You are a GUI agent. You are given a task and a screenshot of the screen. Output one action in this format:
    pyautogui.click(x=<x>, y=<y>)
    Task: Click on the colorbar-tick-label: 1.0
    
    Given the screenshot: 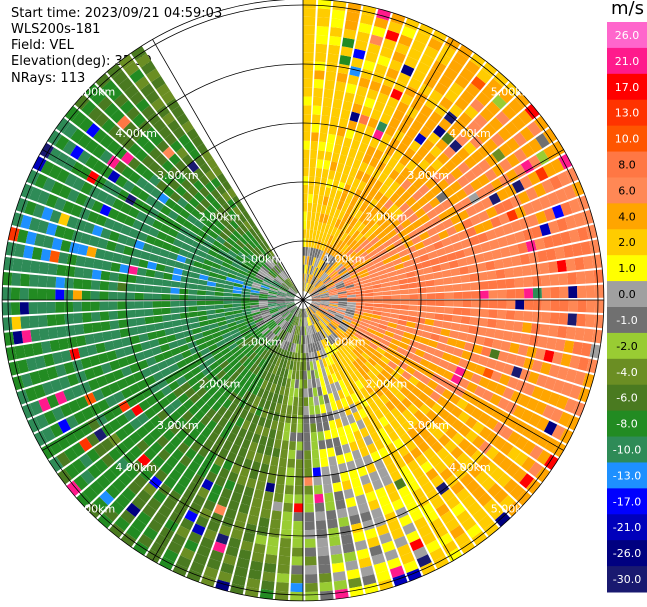 What is the action you would take?
    pyautogui.click(x=627, y=268)
    